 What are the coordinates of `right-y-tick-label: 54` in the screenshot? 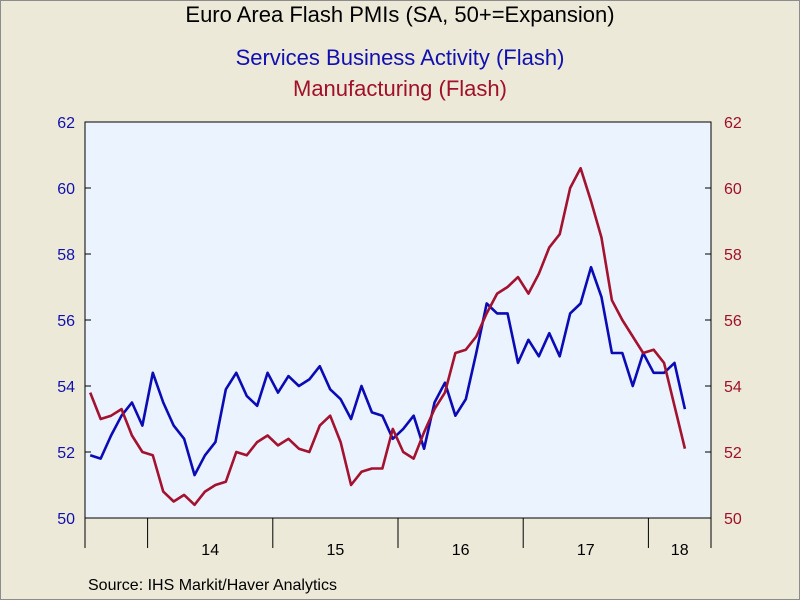 It's located at (733, 387).